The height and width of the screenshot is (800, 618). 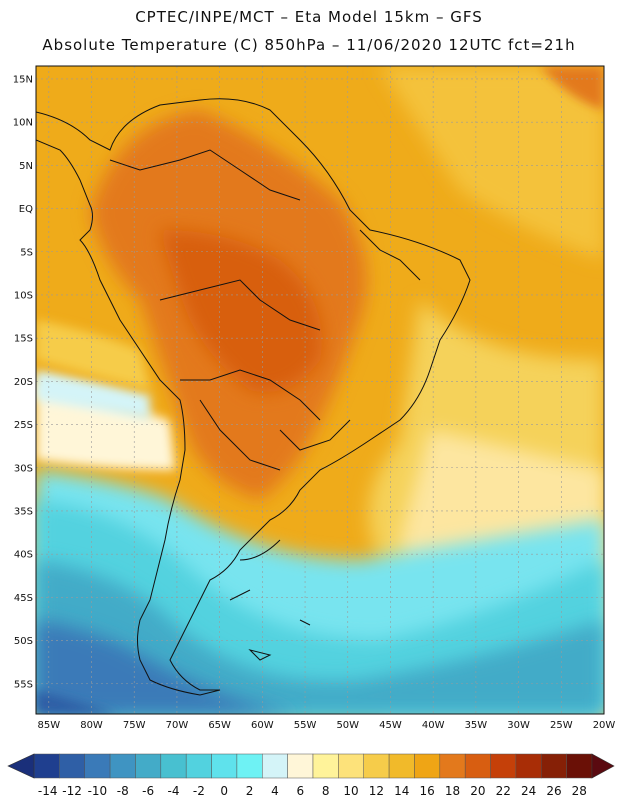 What do you see at coordinates (23, 123) in the screenshot?
I see `lat-label: 10N` at bounding box center [23, 123].